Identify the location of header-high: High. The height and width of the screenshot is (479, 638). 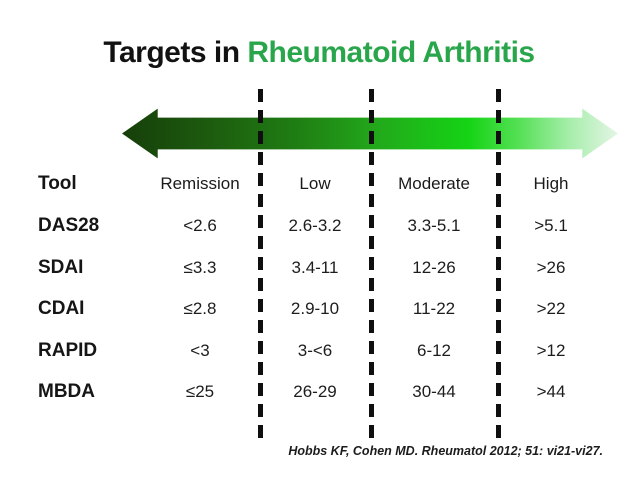
(551, 183).